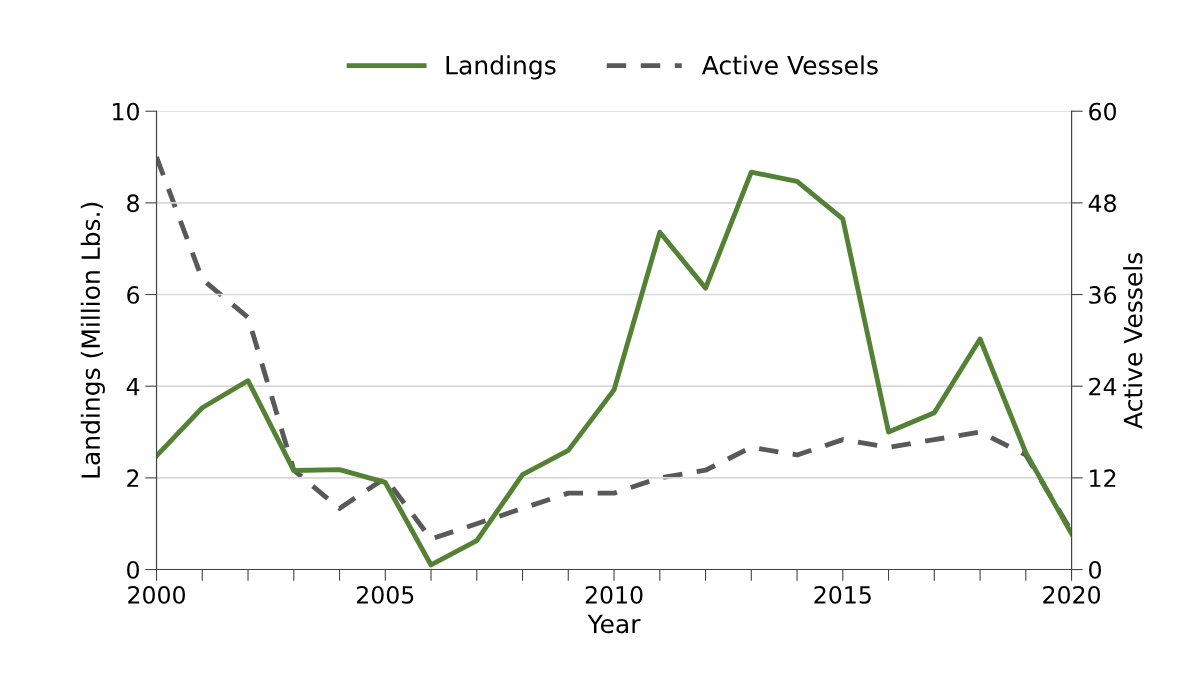 This screenshot has width=1204, height=674. I want to click on x-tick-label: 2005, so click(385, 594).